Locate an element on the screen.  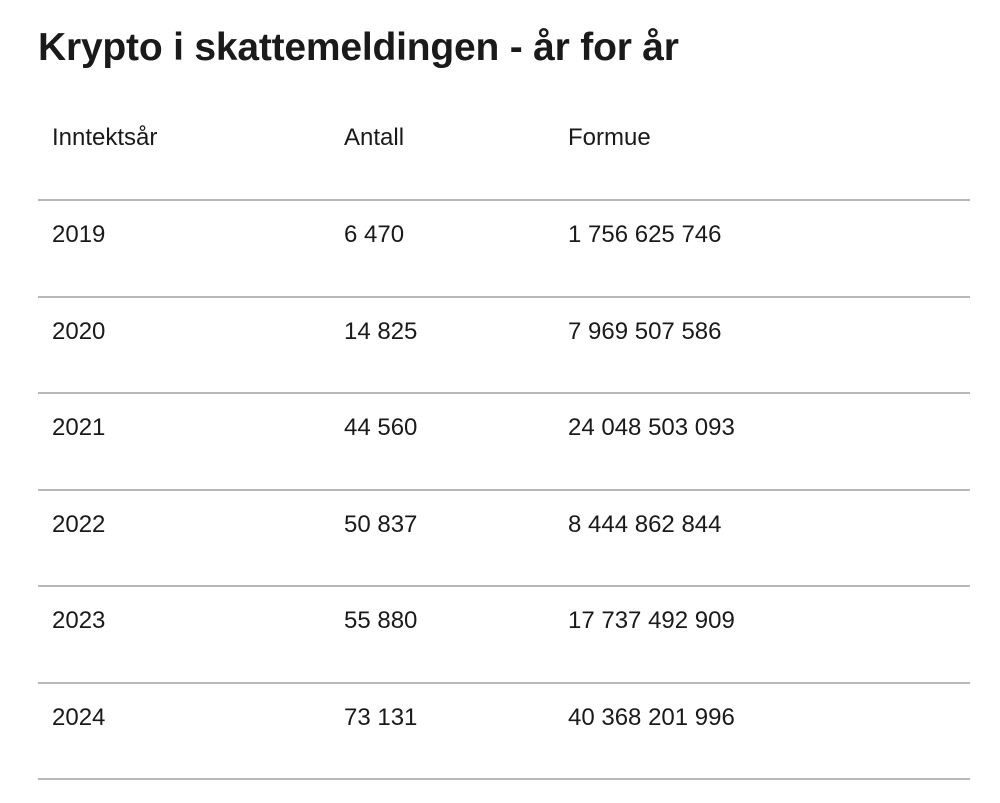
cell-wealth: 17 737 492 909 is located at coordinates (651, 620).